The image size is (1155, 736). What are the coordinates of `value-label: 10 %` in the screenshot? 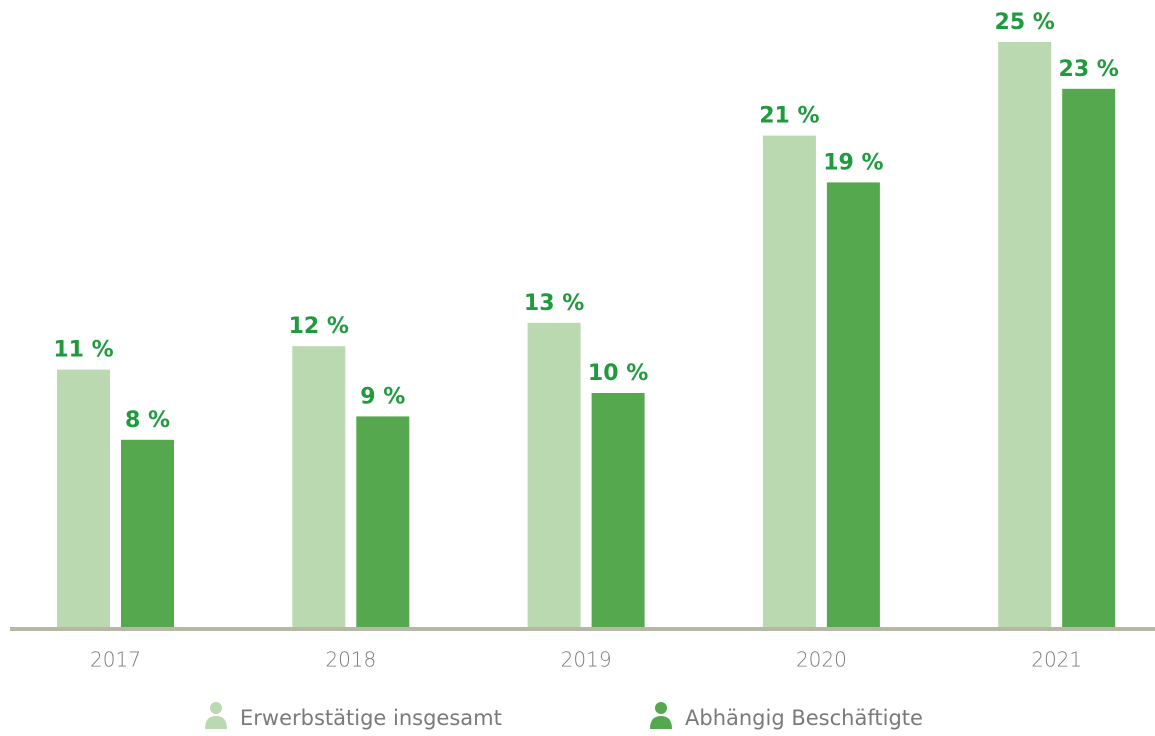 It's located at (618, 373).